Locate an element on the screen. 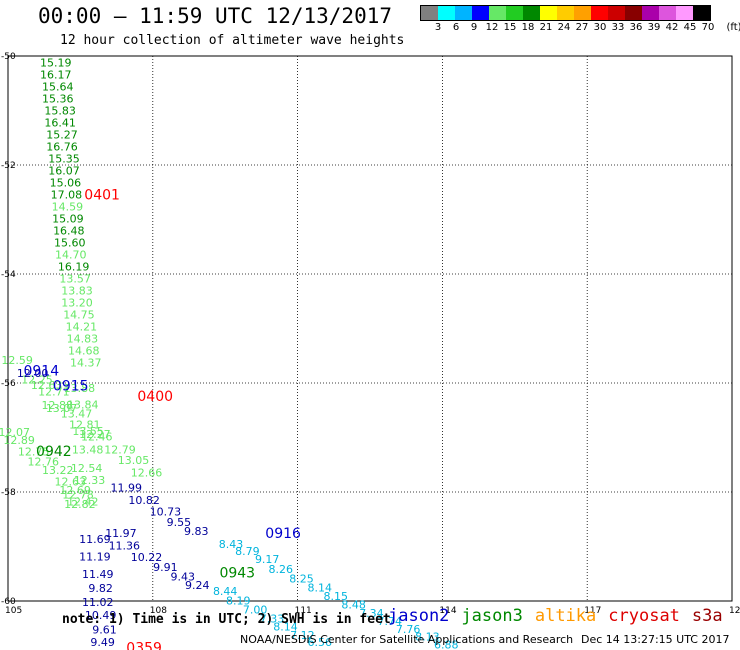 This screenshot has width=740, height=650. y-tick-label: -56 is located at coordinates (8, 384).